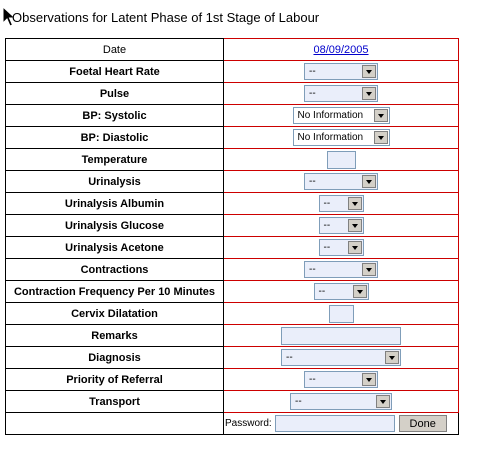  I want to click on field-label: Transport, so click(114, 401).